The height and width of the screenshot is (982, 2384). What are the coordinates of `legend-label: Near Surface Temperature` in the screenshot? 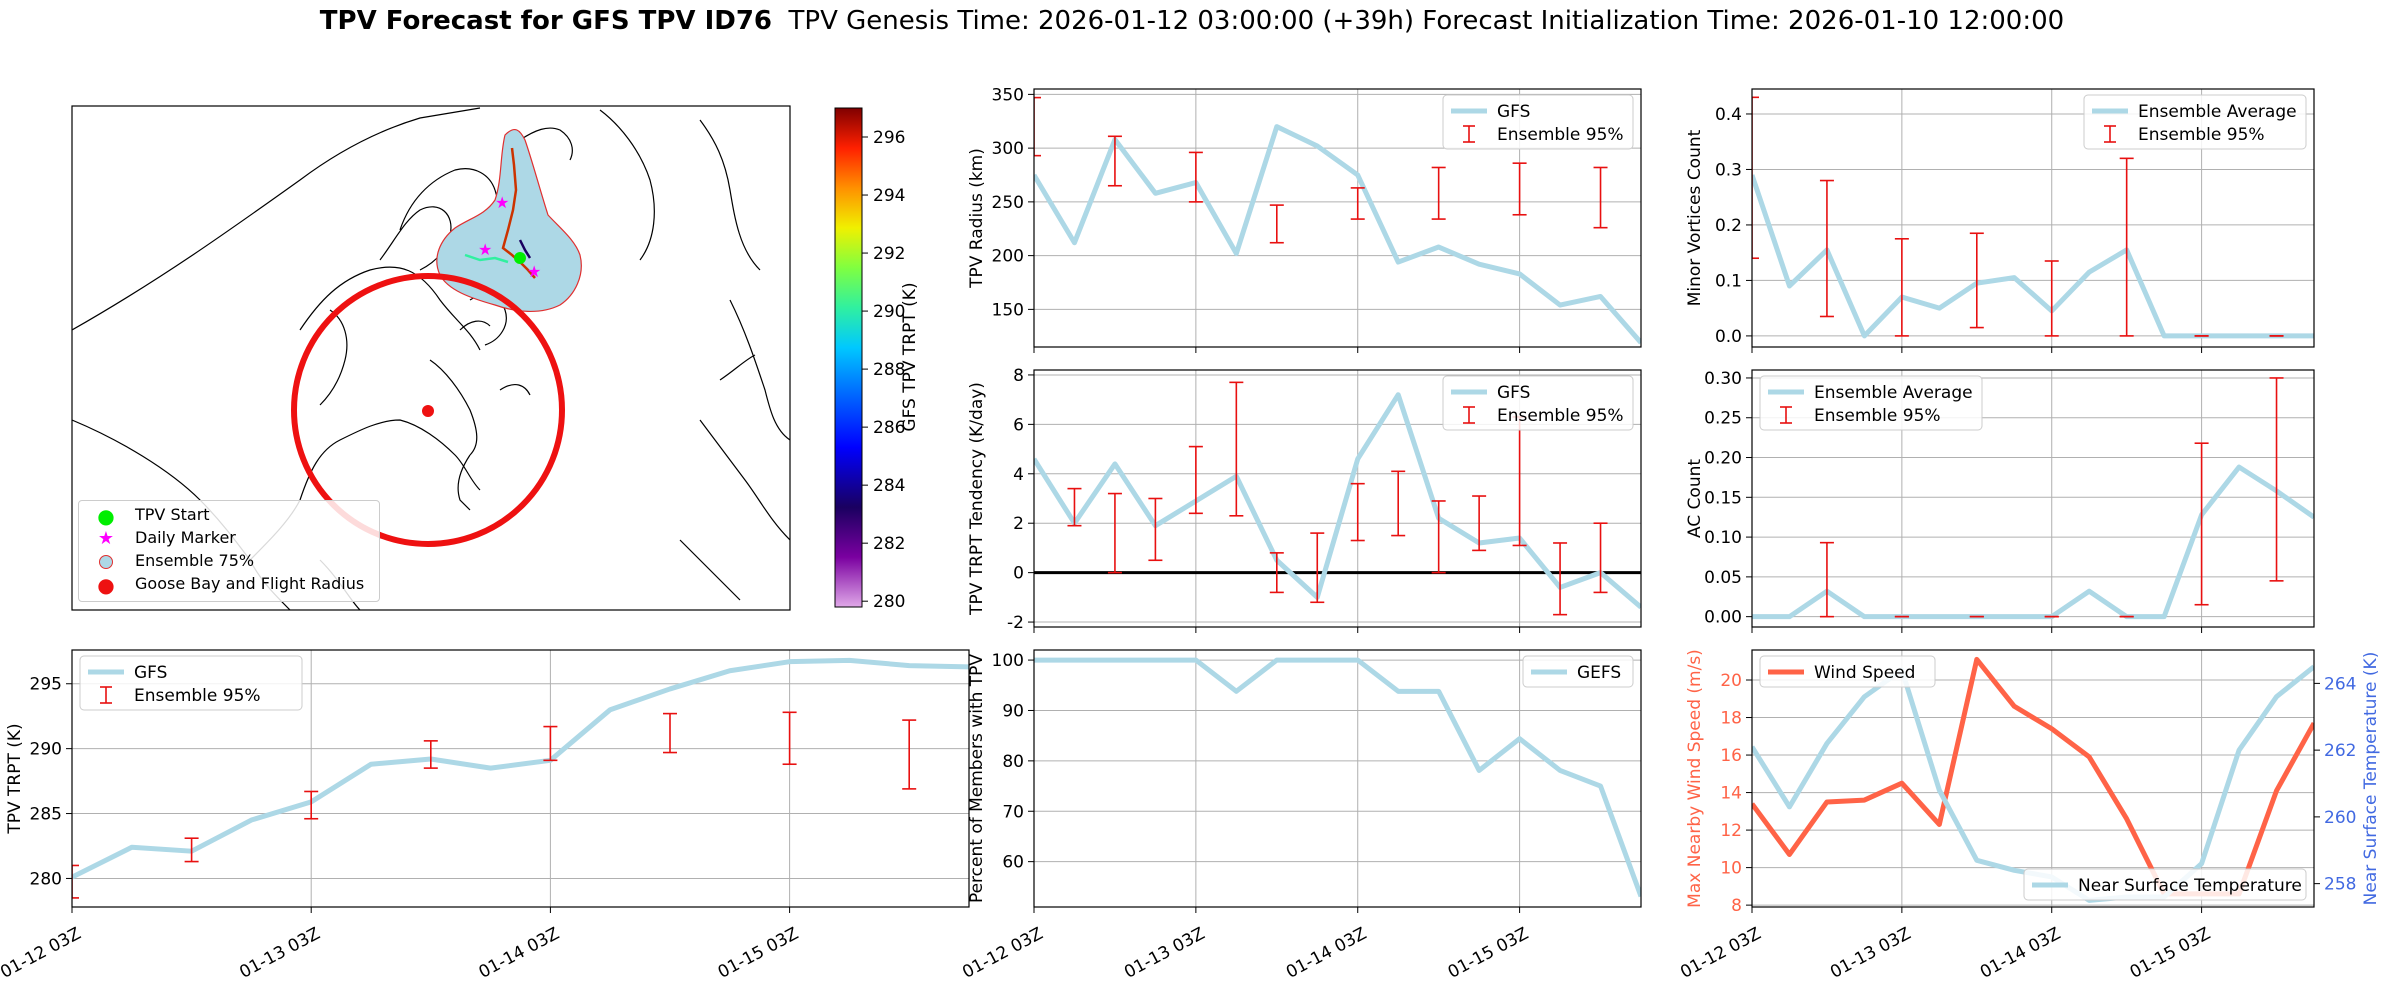 It's located at (2190, 886).